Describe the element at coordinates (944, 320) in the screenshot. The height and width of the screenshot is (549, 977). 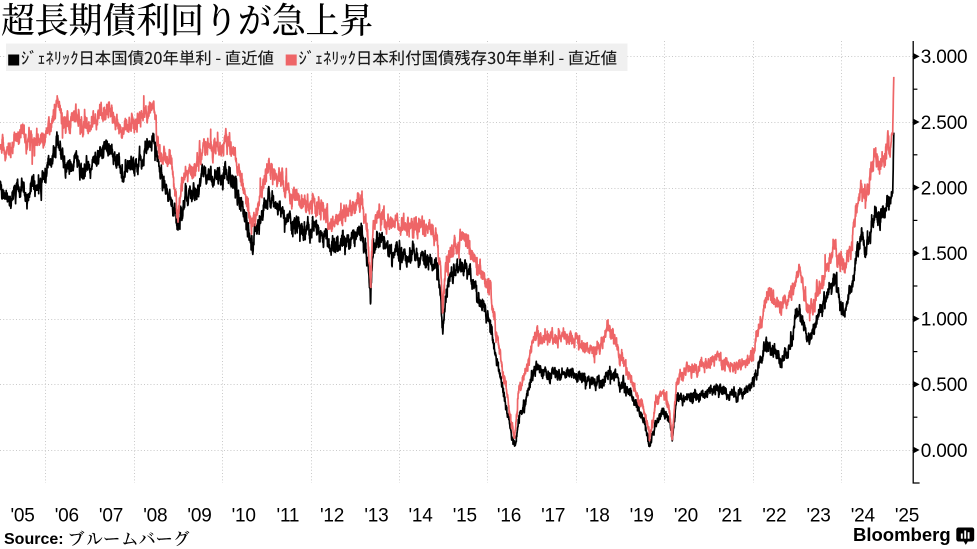
I see `svg-text: 1.000` at that location.